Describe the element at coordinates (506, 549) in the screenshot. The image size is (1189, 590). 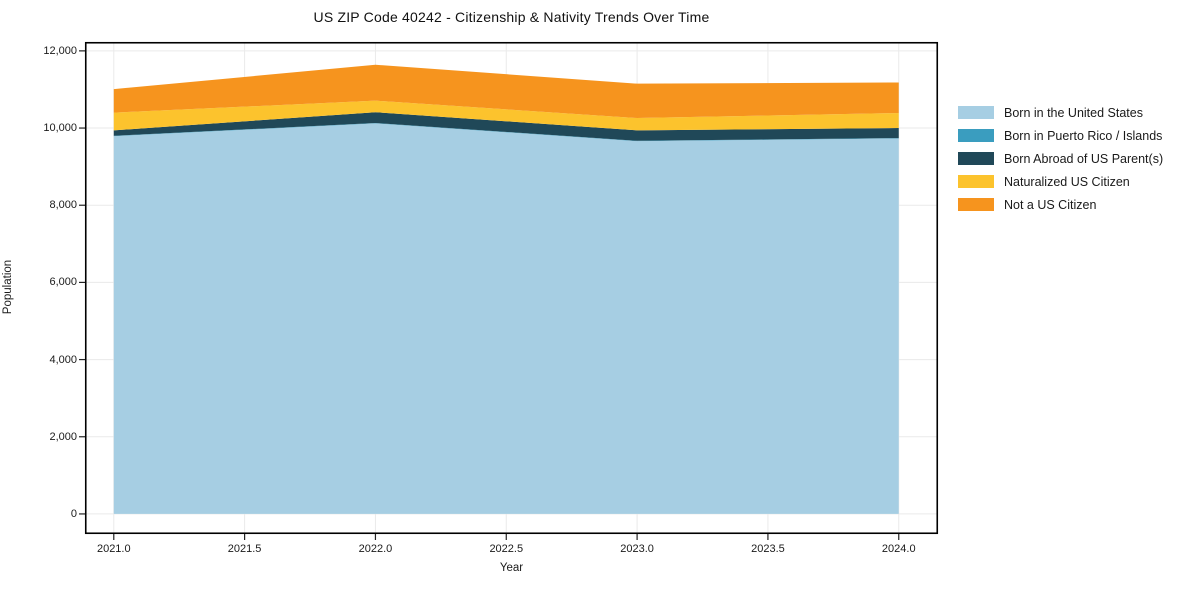
I see `x-tick-label: 2022.5` at that location.